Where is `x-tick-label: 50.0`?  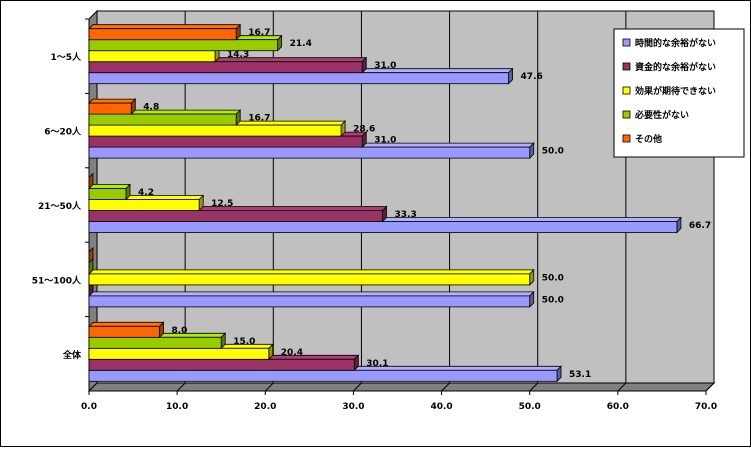 x-tick-label: 50.0 is located at coordinates (530, 407).